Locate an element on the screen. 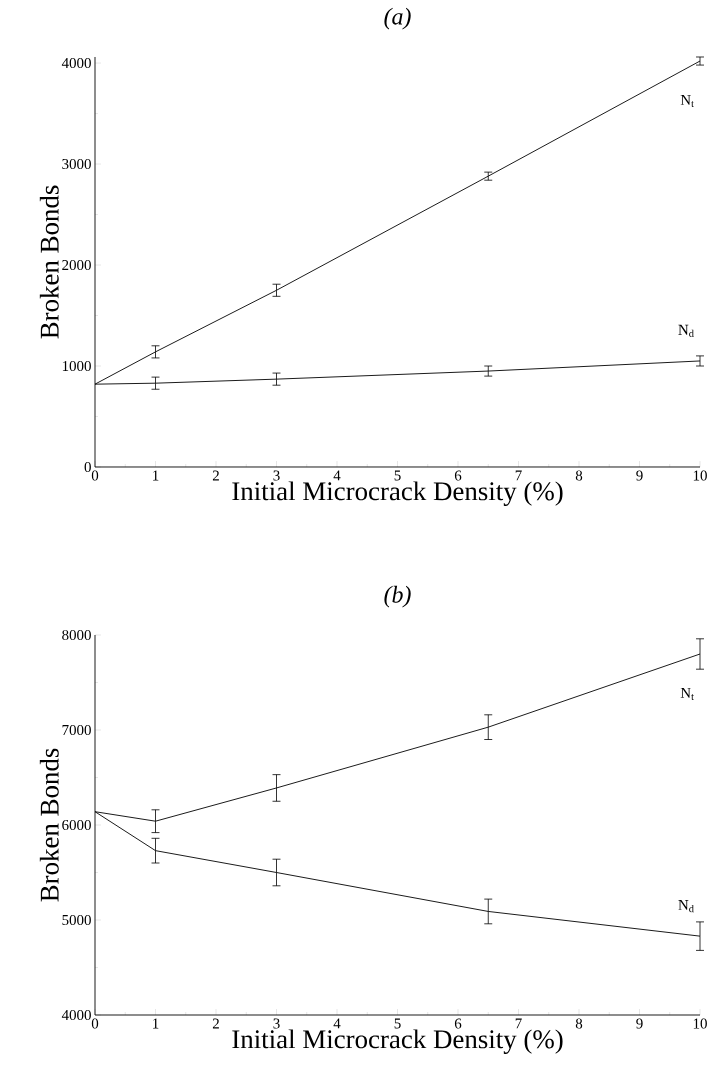  y-tick-label: 8000 is located at coordinates (76, 635).